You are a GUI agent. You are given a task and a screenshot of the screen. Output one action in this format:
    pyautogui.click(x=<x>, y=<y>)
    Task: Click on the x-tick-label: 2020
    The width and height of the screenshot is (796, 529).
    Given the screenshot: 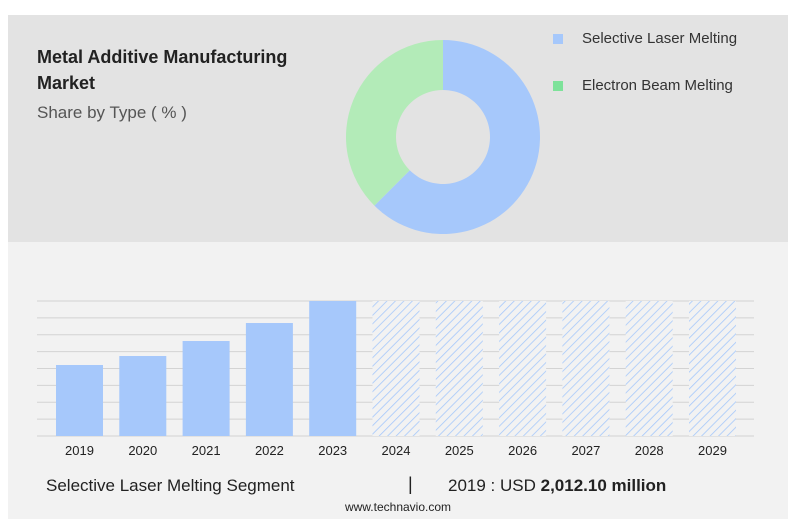 What is the action you would take?
    pyautogui.click(x=142, y=450)
    